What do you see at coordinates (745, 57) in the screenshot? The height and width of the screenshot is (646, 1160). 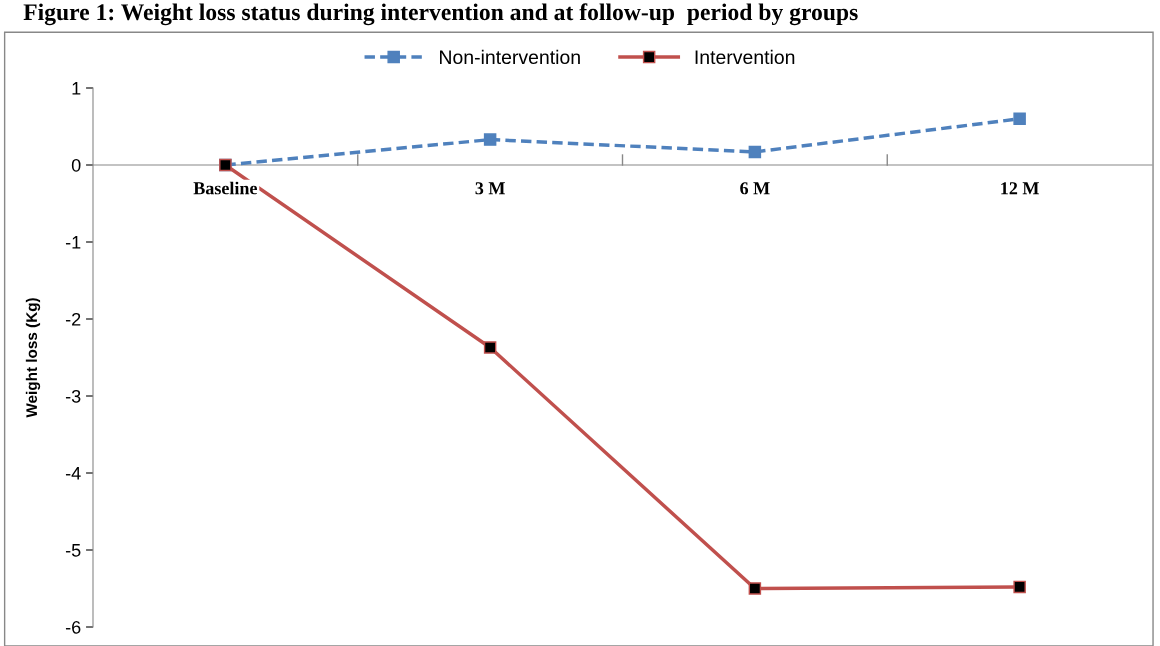 I see `legend-label: Intervention` at bounding box center [745, 57].